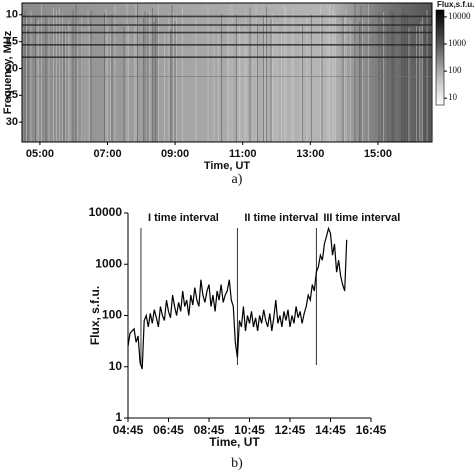 This screenshot has height=473, width=474. I want to click on x-tick-label: 15:00, so click(378, 154).